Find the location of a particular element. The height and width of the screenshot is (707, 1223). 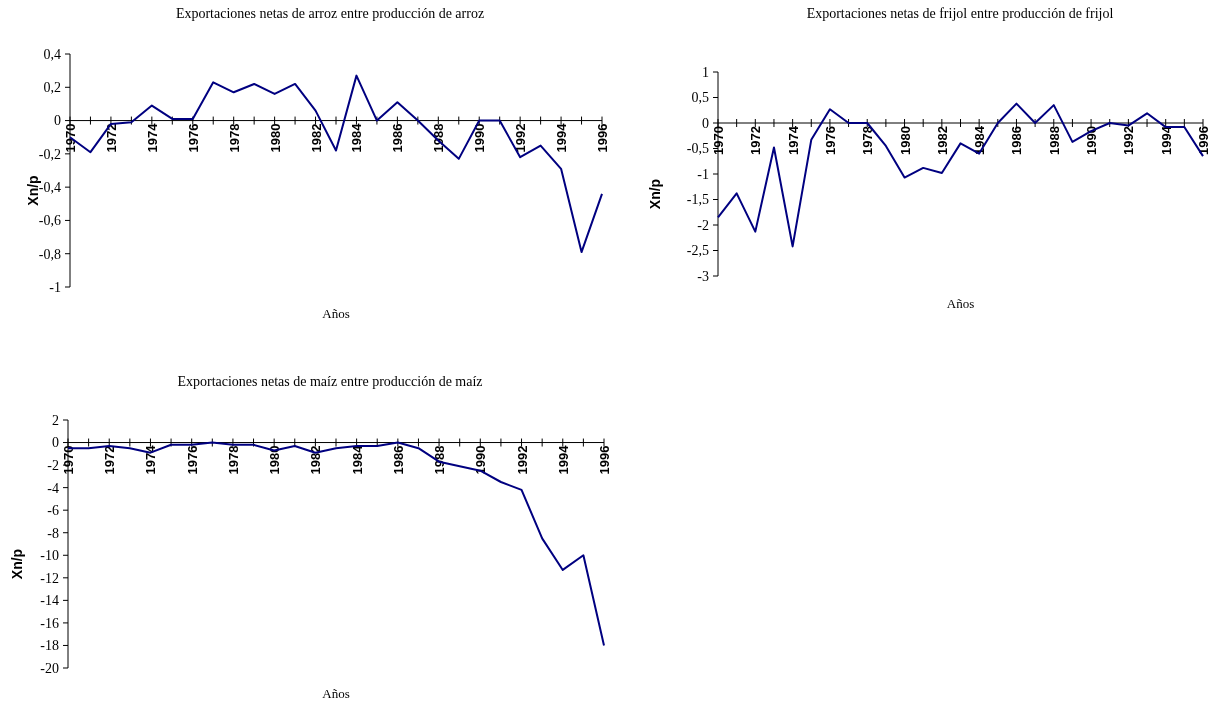

y-tick-label: -0,5 is located at coordinates (697, 149).